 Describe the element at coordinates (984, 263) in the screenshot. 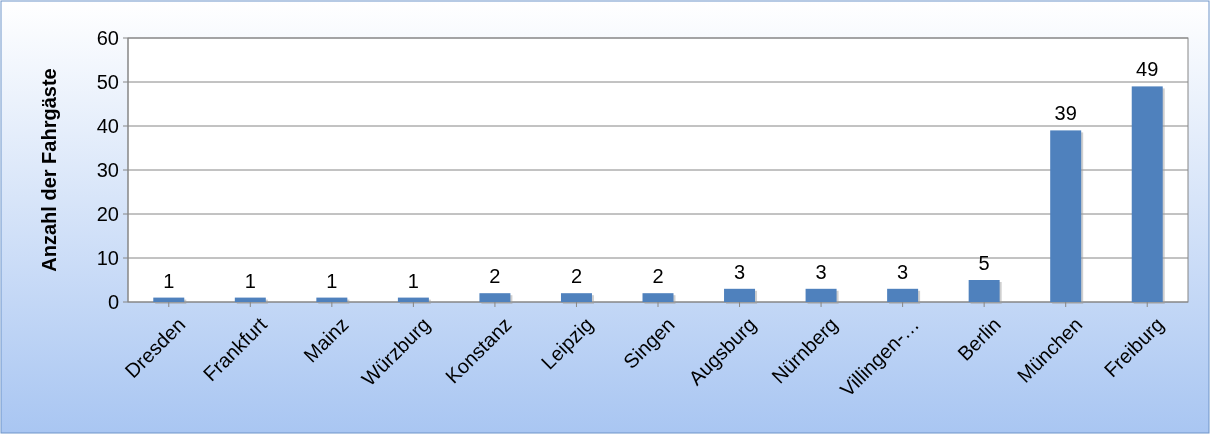

I see `data-label: 5` at that location.